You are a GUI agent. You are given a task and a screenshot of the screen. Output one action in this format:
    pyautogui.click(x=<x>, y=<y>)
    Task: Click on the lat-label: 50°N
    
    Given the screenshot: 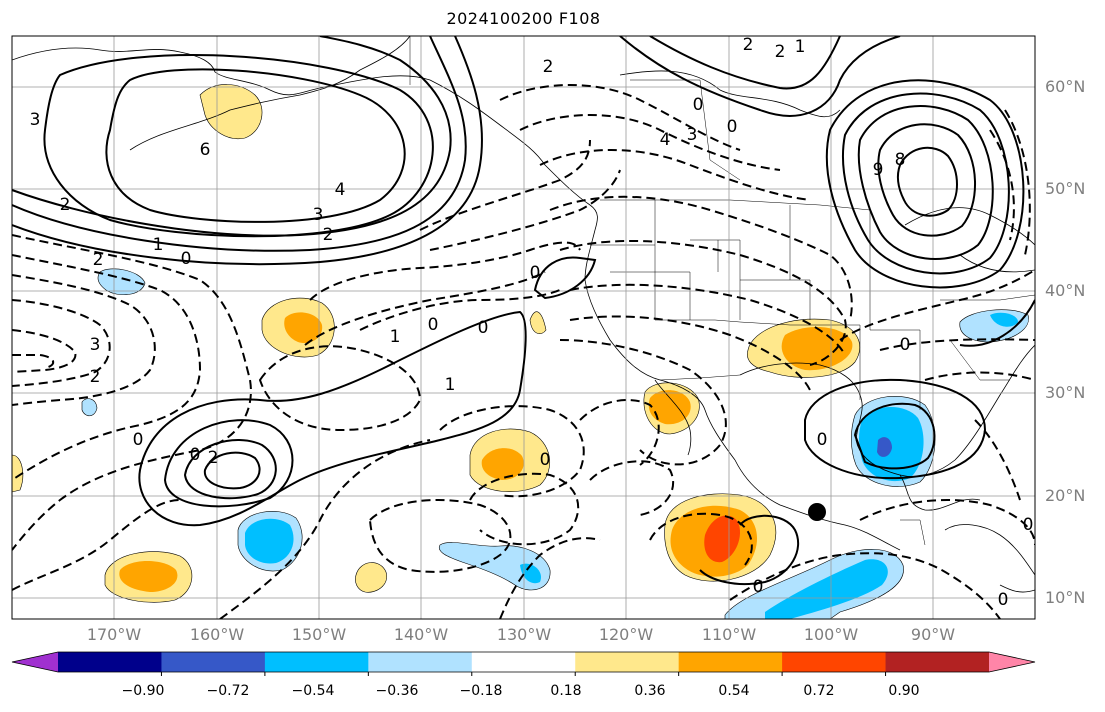 What is the action you would take?
    pyautogui.click(x=1065, y=188)
    